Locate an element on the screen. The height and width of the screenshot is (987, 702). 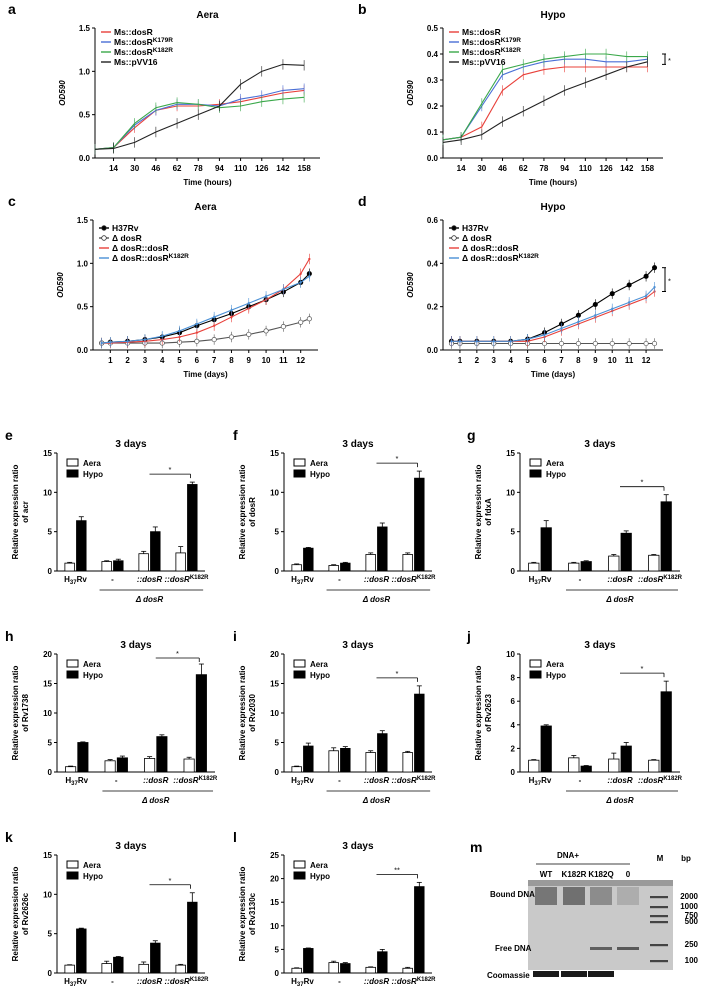
x-tick-label: 4 is located at coordinates (162, 360).